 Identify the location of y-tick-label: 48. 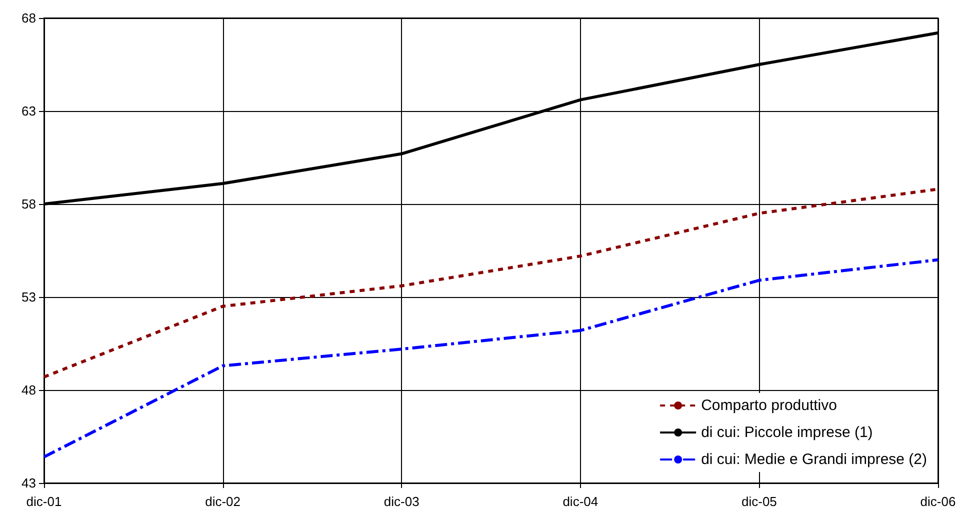
(29, 390).